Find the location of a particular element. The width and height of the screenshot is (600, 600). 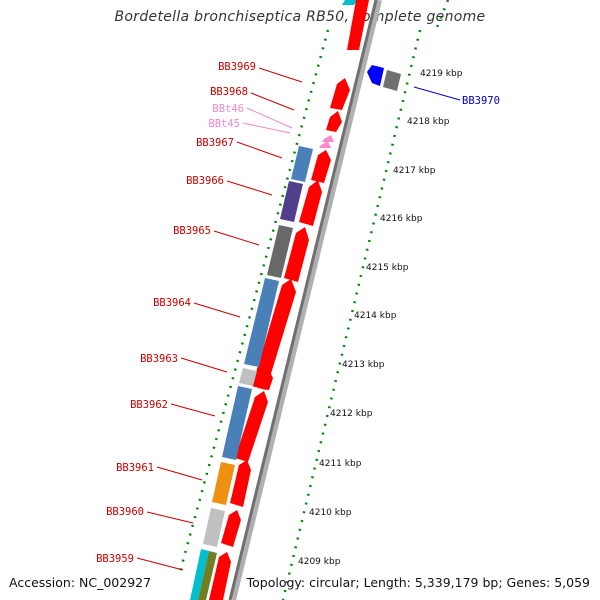

gene-bb3963 is located at coordinates (265, 380).